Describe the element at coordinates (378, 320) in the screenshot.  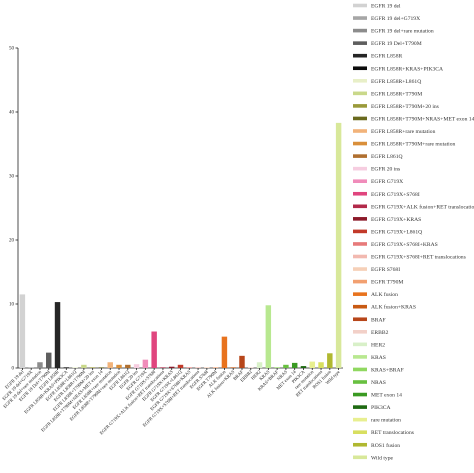
I see `legend-entry: BRAF` at that location.